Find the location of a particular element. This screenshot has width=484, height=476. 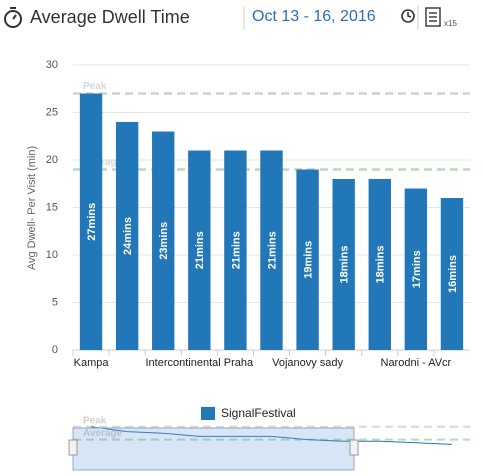

bar-value-label: 24mins is located at coordinates (128, 236).